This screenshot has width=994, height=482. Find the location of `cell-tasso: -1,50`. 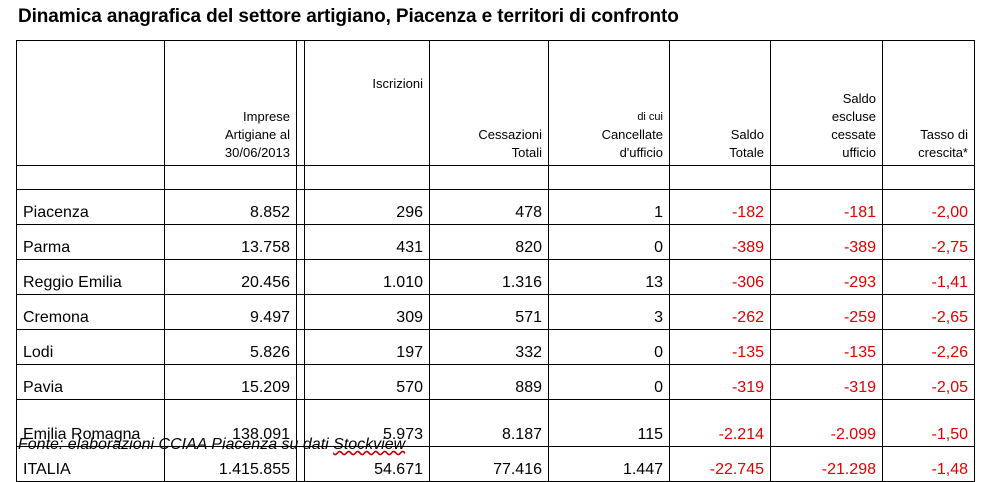

cell-tasso: -1,50 is located at coordinates (928, 423).